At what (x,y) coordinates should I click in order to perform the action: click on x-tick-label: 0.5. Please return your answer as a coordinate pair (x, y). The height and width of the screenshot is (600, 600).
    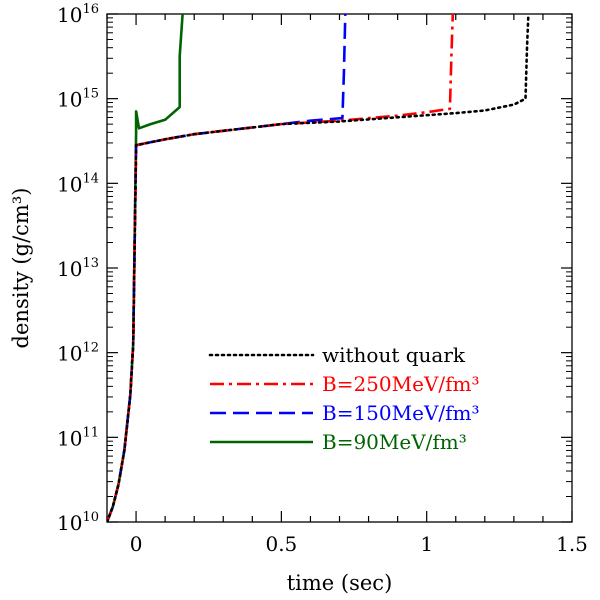
    Looking at the image, I should click on (281, 544).